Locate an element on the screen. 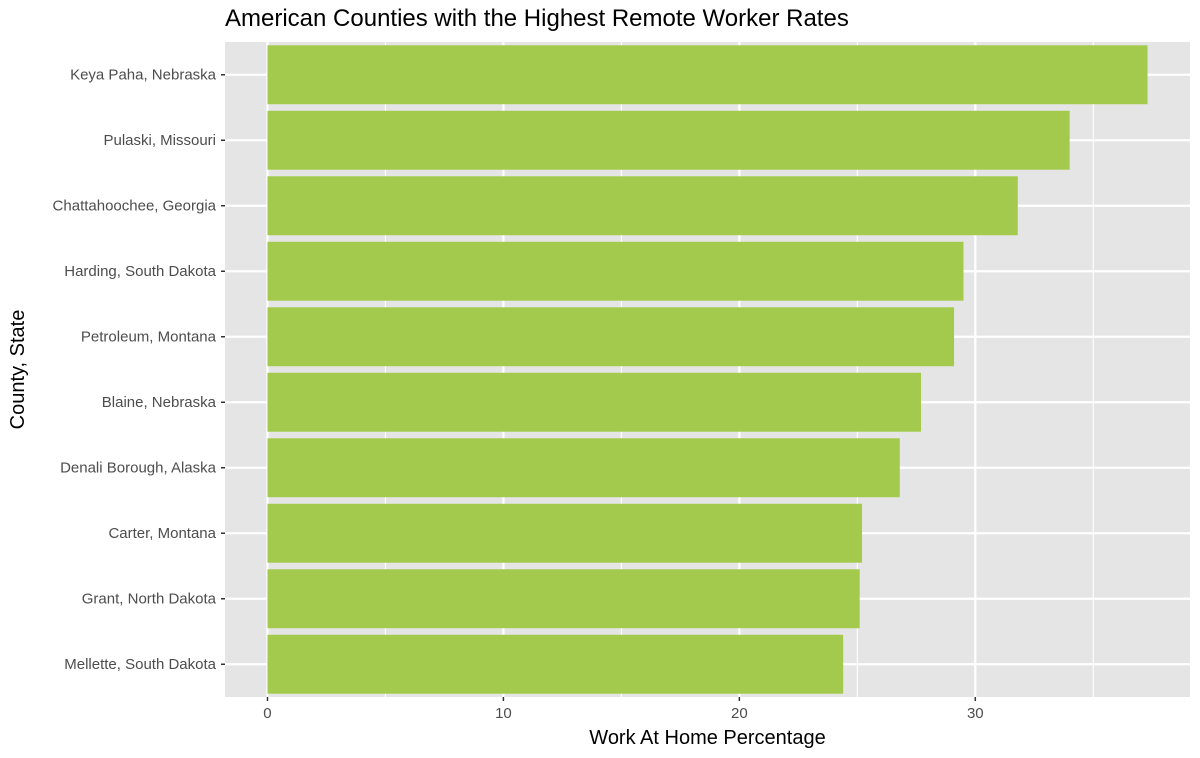 Image resolution: width=1200 pixels, height=758 pixels. y-axis-title: County, State is located at coordinates (18, 370).